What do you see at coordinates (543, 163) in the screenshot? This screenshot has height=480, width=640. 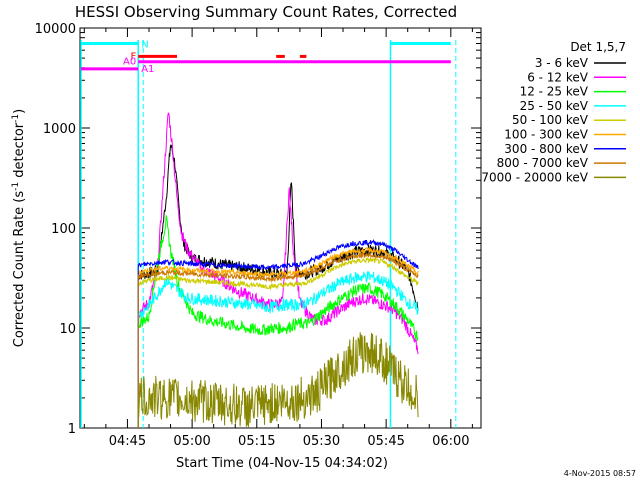 I see `legend-label: 800 - 7000 keV` at bounding box center [543, 163].